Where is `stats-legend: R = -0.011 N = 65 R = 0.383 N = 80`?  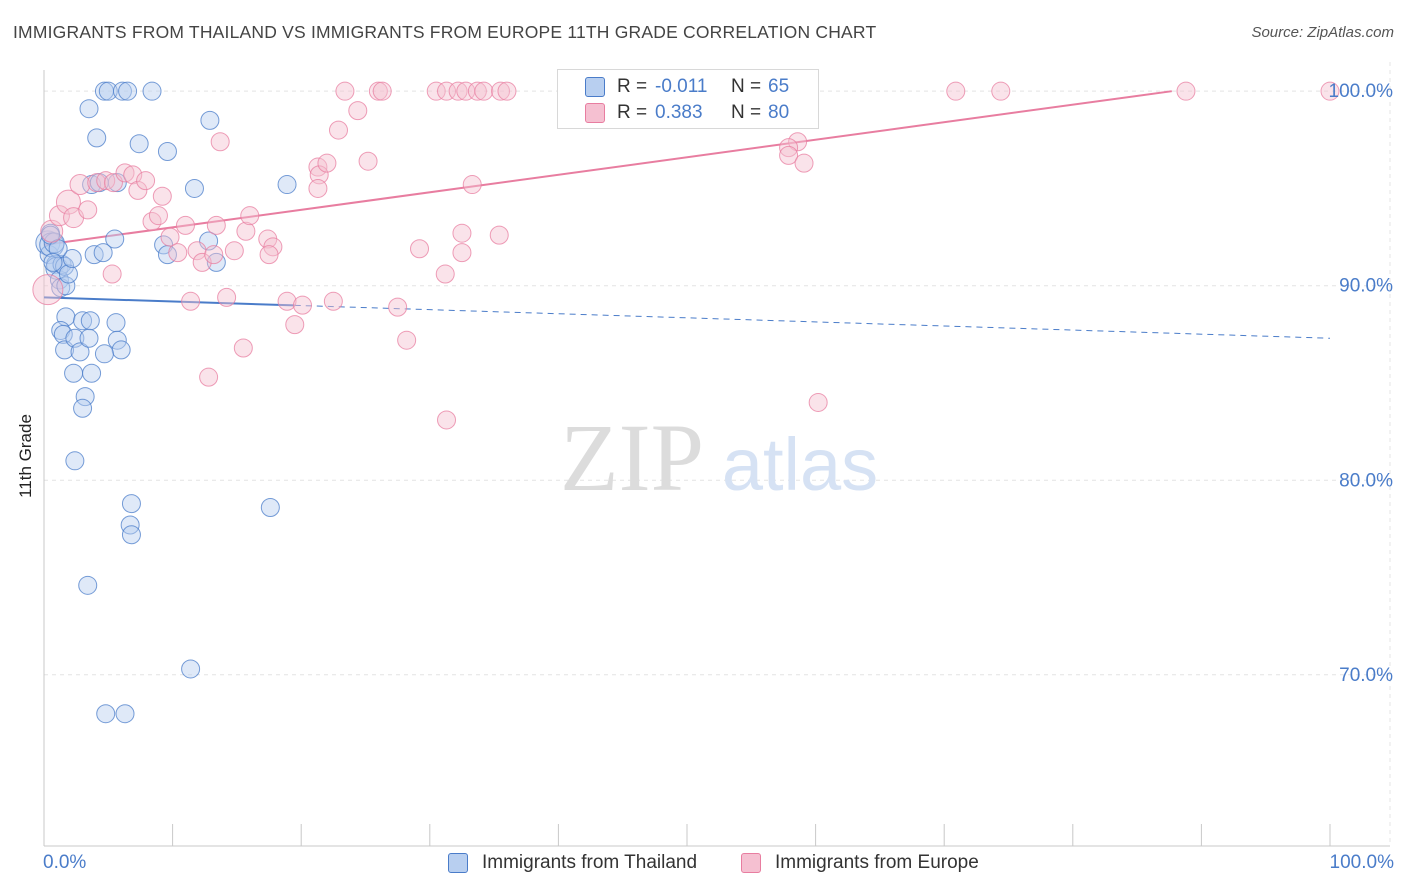 stats-legend: R = -0.011 N = 65 R = 0.383 N = 80 is located at coordinates (688, 99).